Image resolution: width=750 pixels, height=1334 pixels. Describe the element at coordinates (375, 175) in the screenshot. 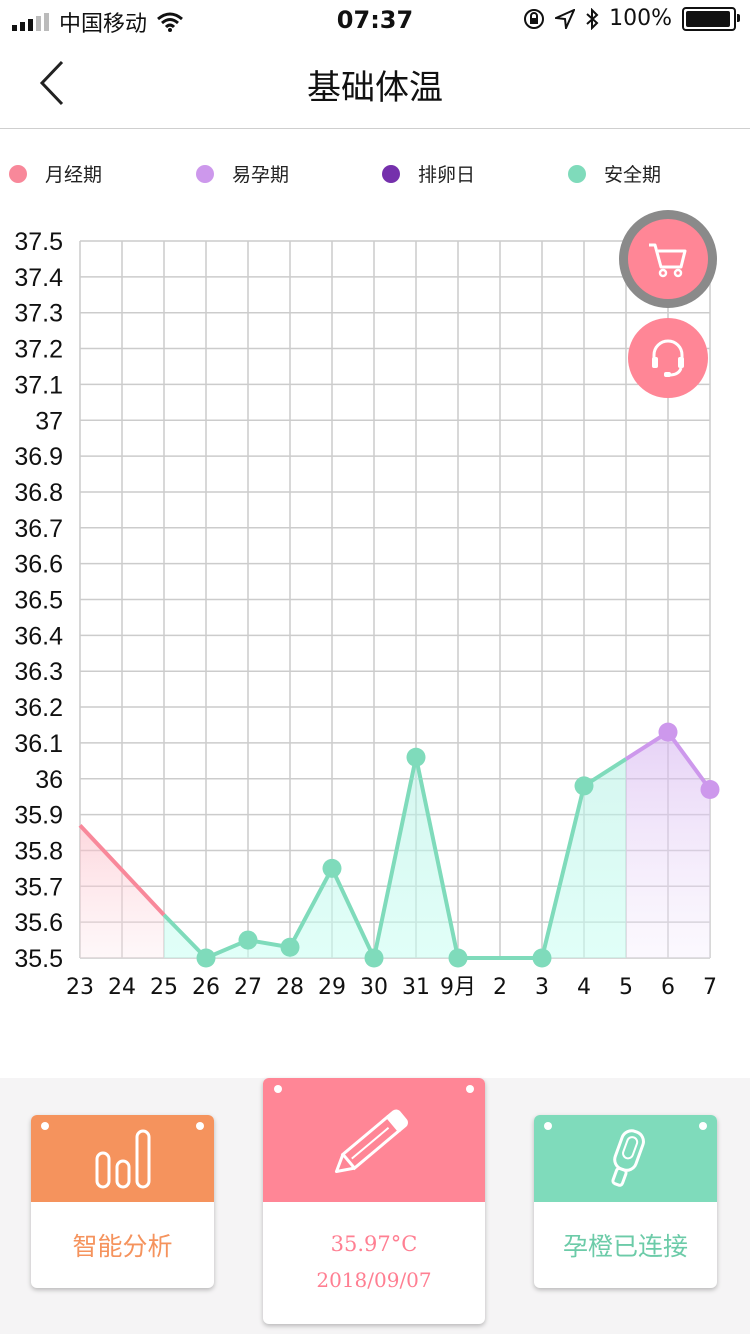

I see `chart-legend: 月经期 易孕期 排卵日 安全期` at that location.